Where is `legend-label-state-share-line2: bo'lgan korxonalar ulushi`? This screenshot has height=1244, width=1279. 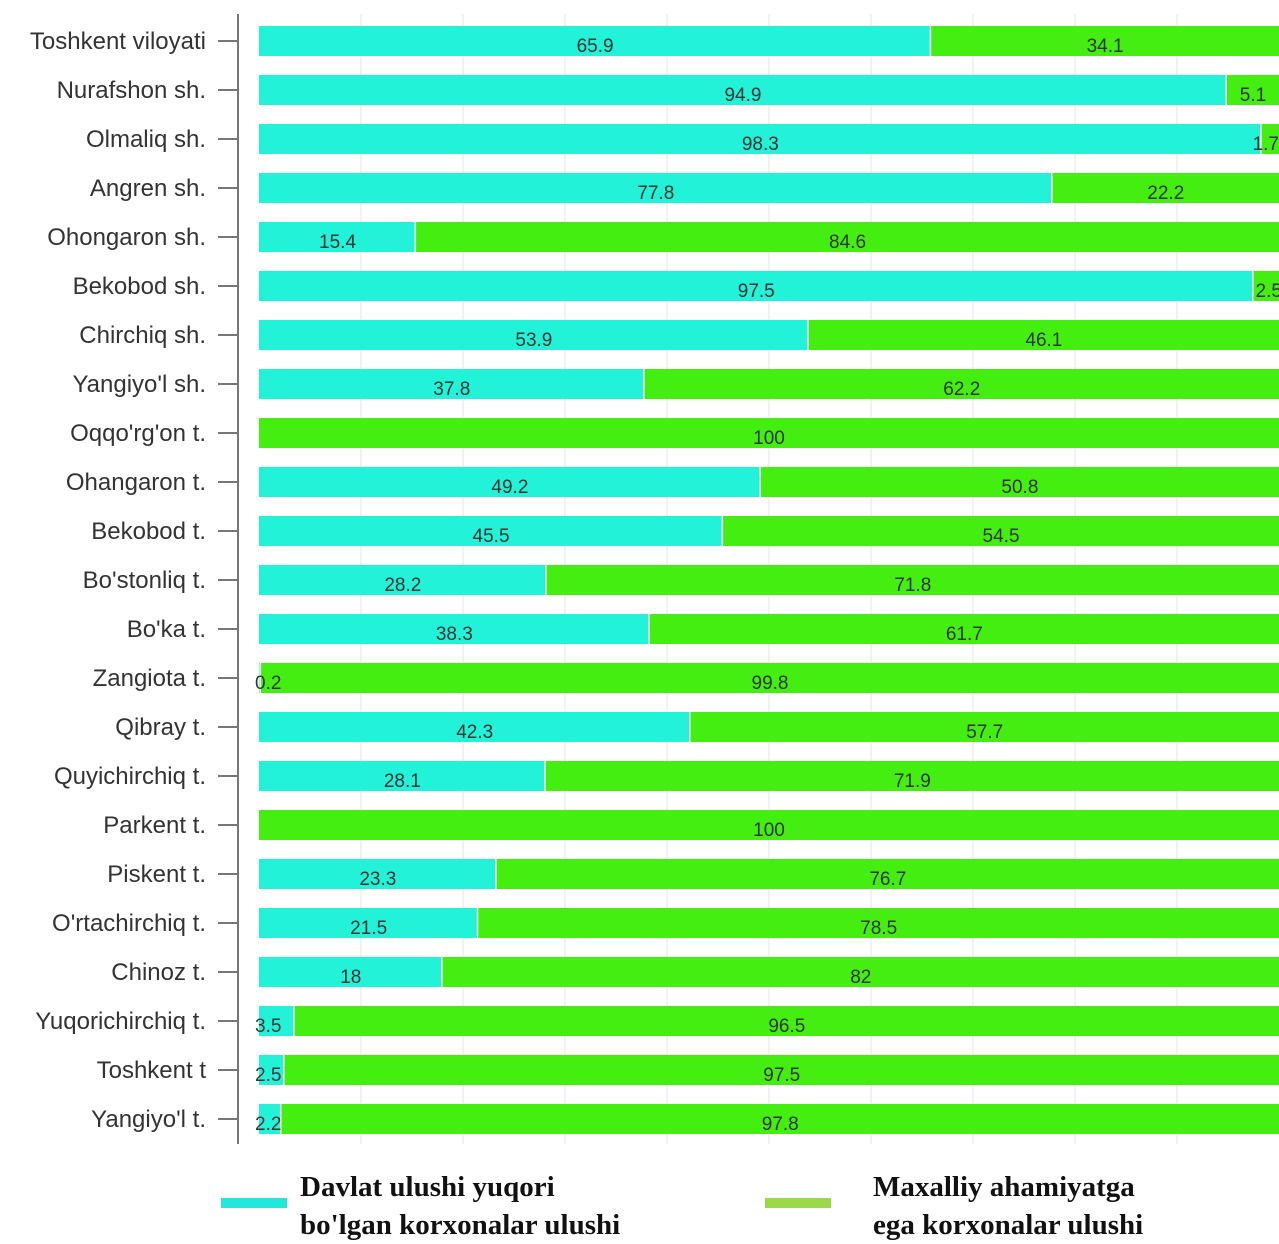 legend-label-state-share-line2: bo'lgan korxonalar ulushi is located at coordinates (460, 1225).